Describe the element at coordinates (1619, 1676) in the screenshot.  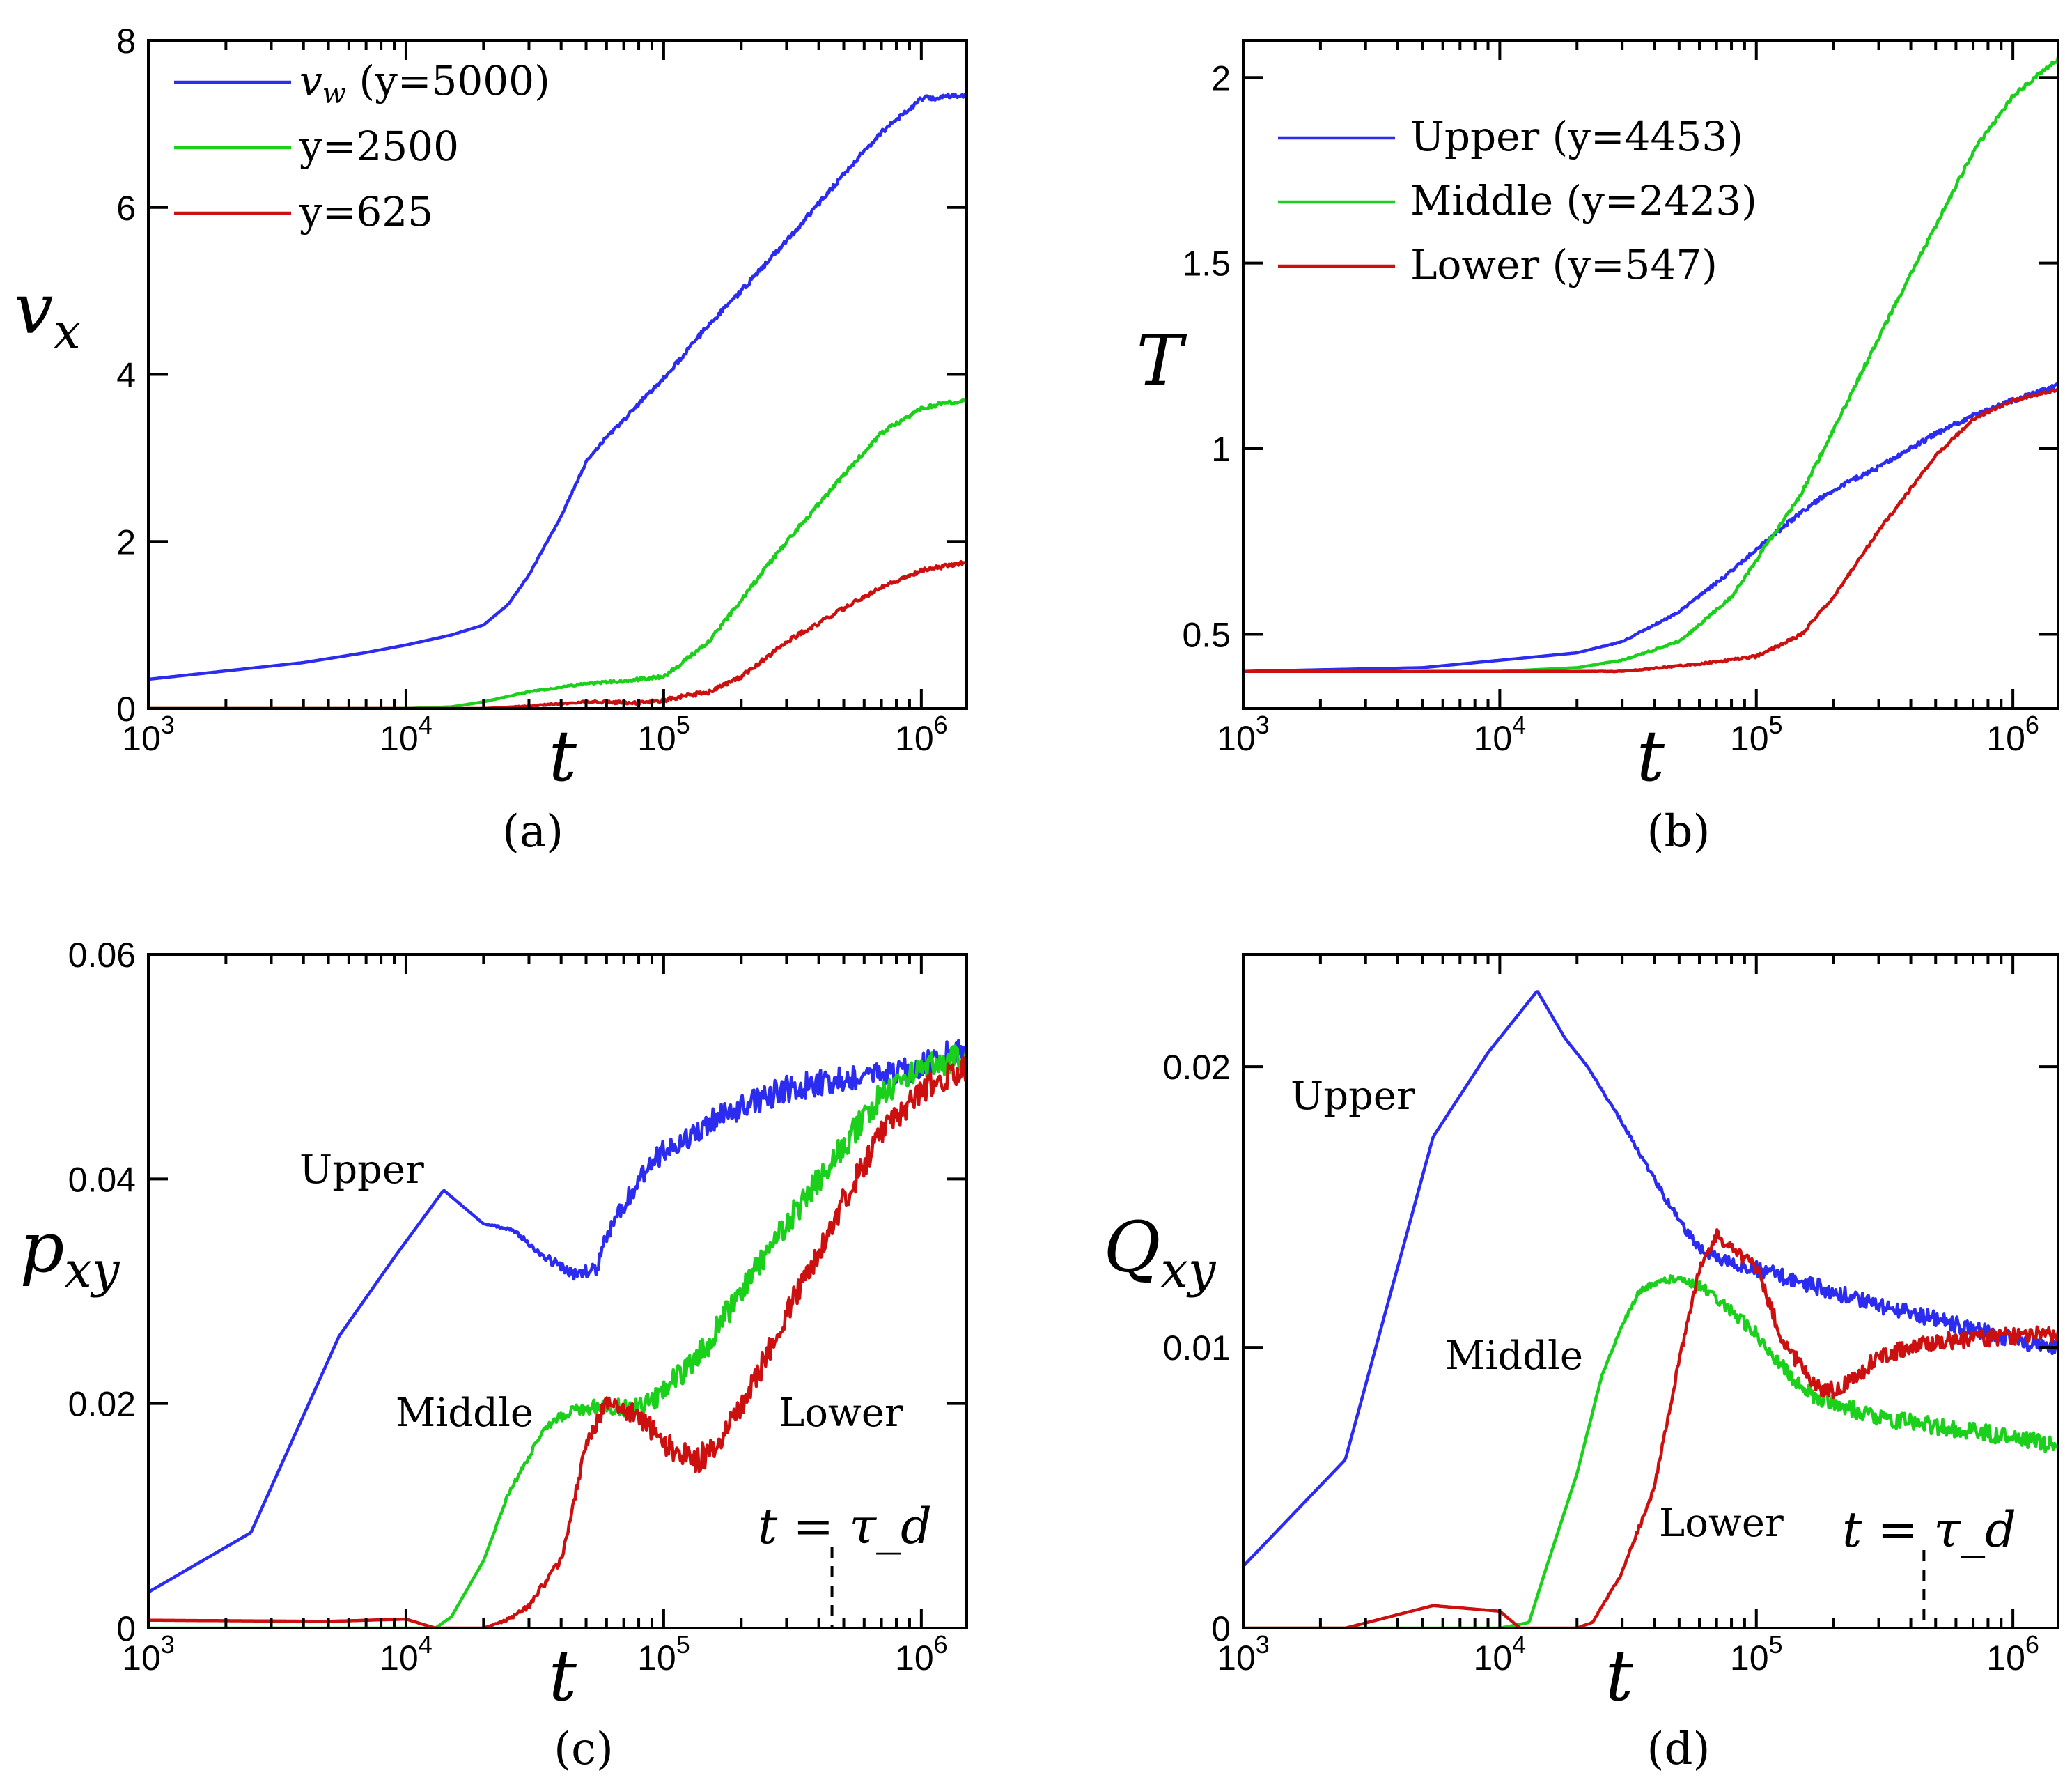
I see `panel-d-xlabel: t` at that location.